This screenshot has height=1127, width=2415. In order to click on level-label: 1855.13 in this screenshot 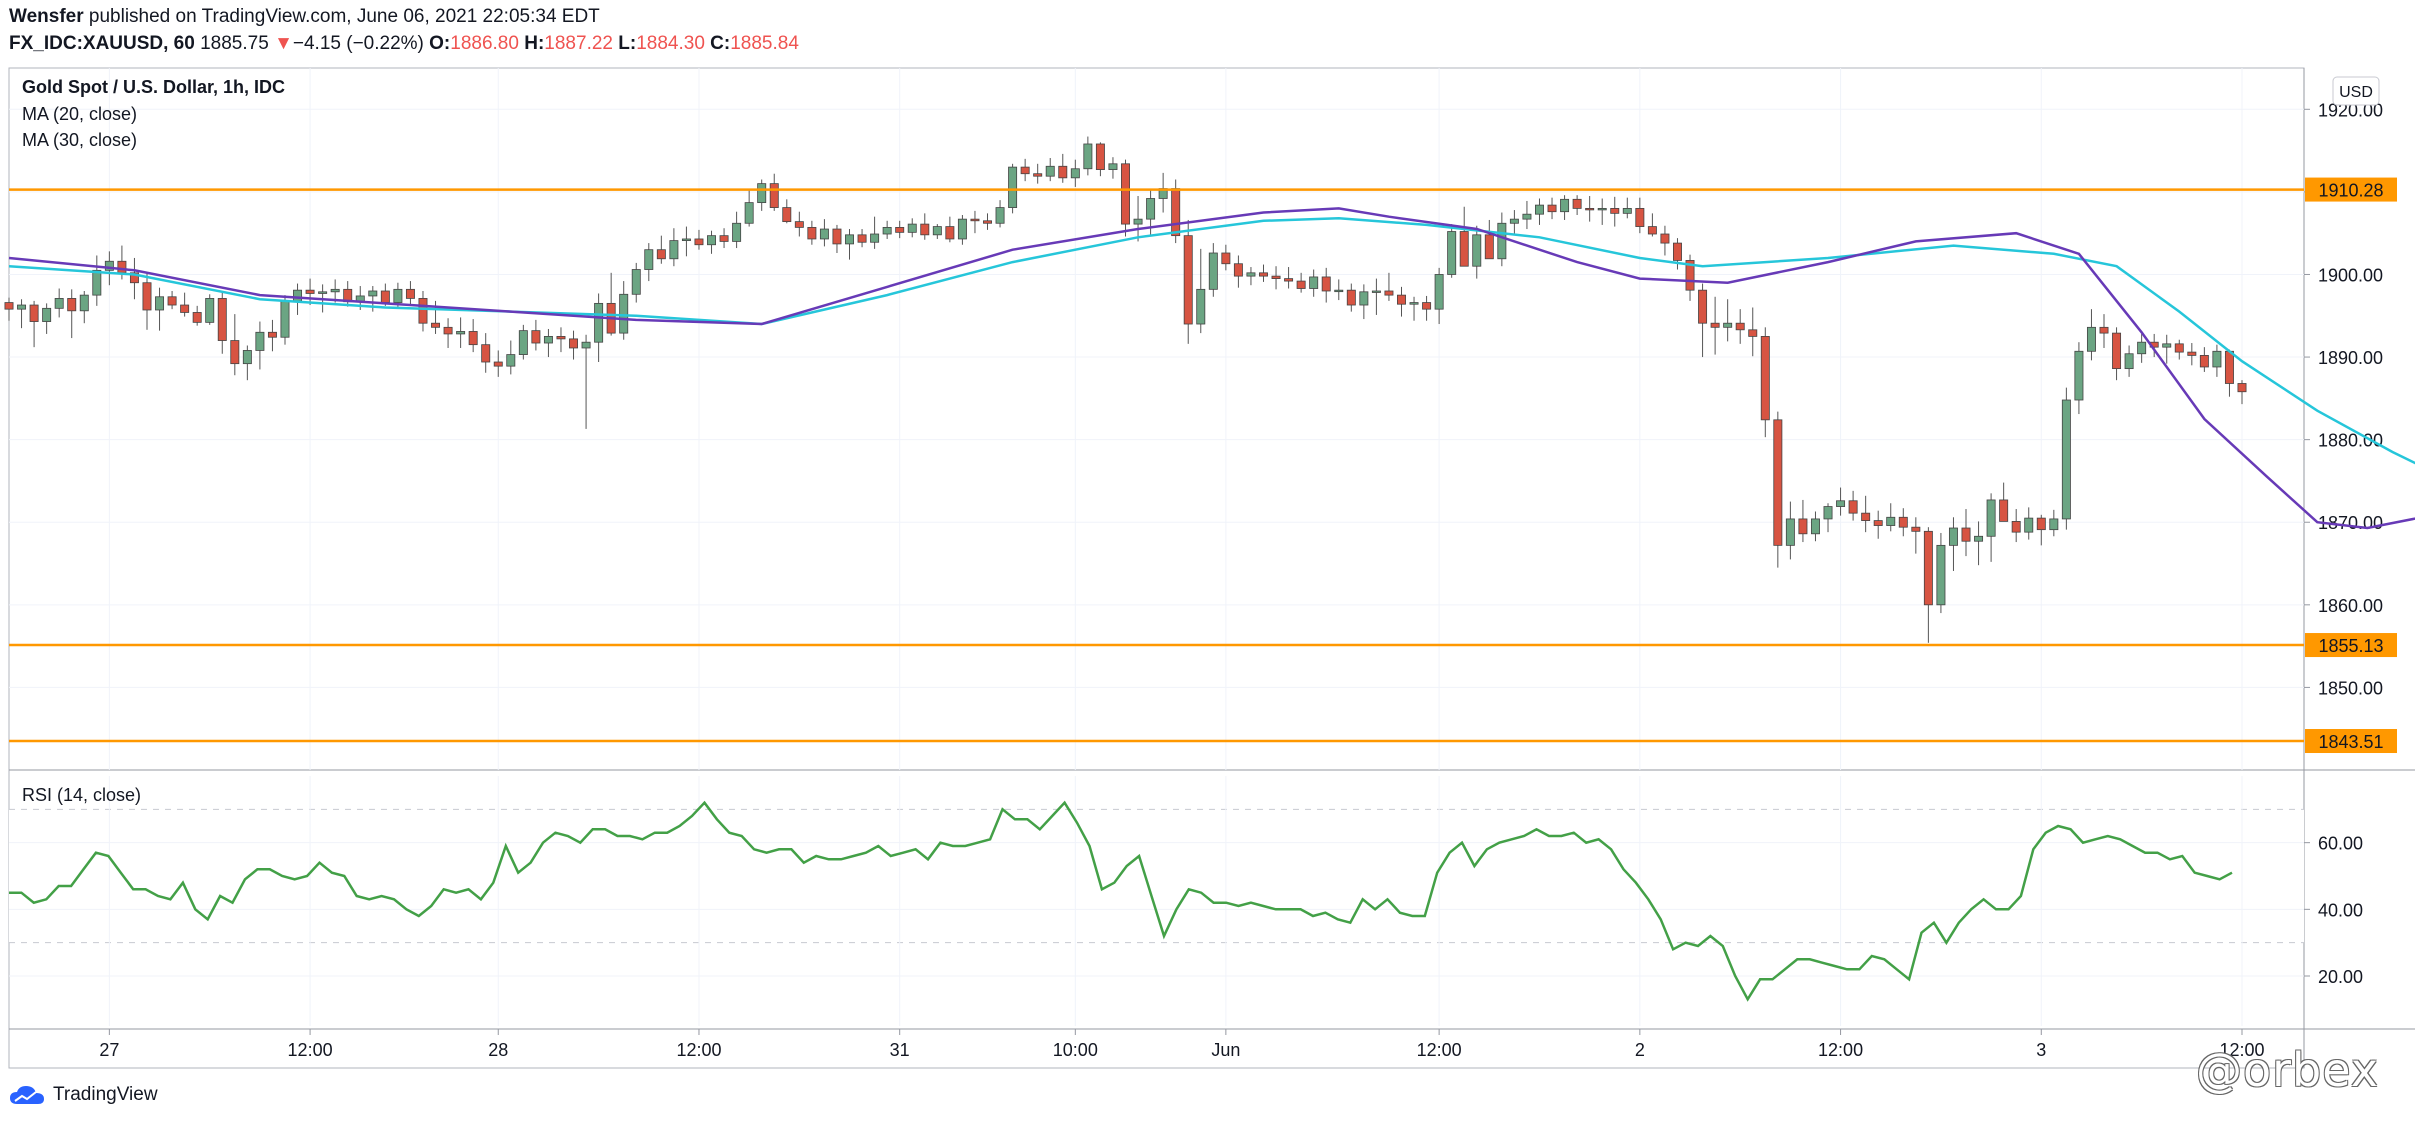, I will do `click(2350, 646)`.